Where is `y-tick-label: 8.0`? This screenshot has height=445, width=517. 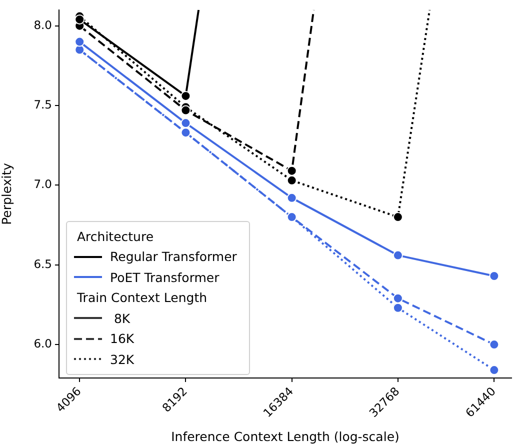 y-tick-label: 8.0 is located at coordinates (43, 25).